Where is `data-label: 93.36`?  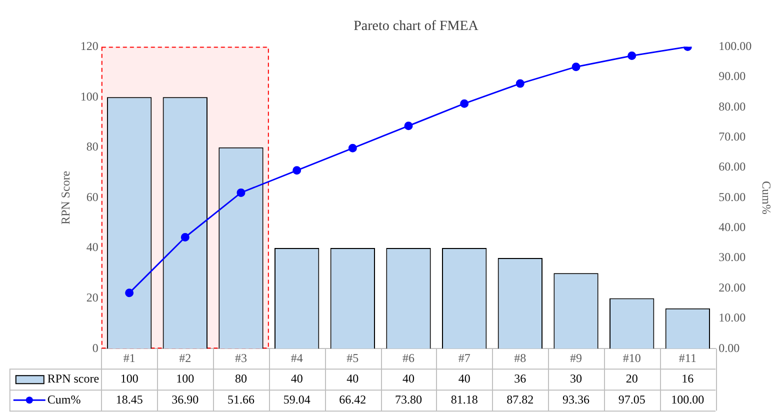 data-label: 93.36 is located at coordinates (576, 399).